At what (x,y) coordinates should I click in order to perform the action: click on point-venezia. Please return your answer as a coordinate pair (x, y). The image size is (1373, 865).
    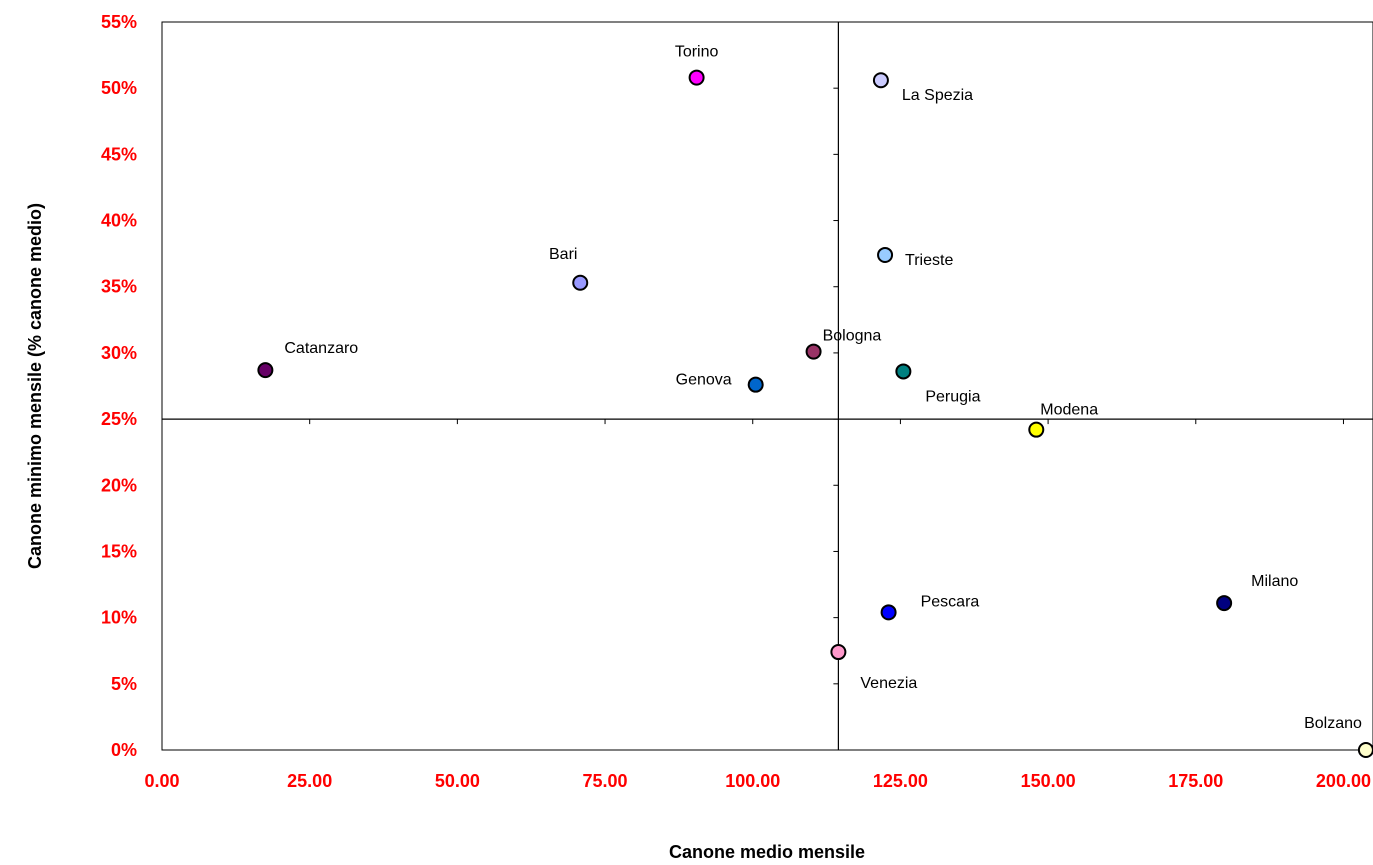
    Looking at the image, I should click on (838, 652).